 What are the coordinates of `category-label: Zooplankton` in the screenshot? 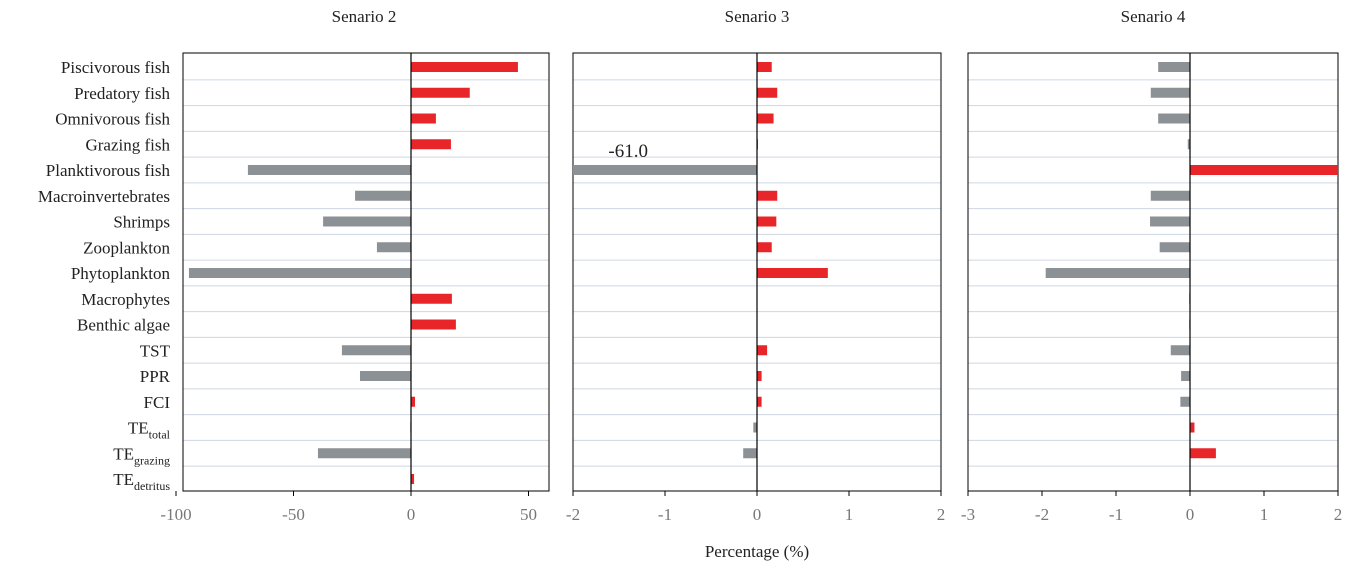 It's located at (126, 247).